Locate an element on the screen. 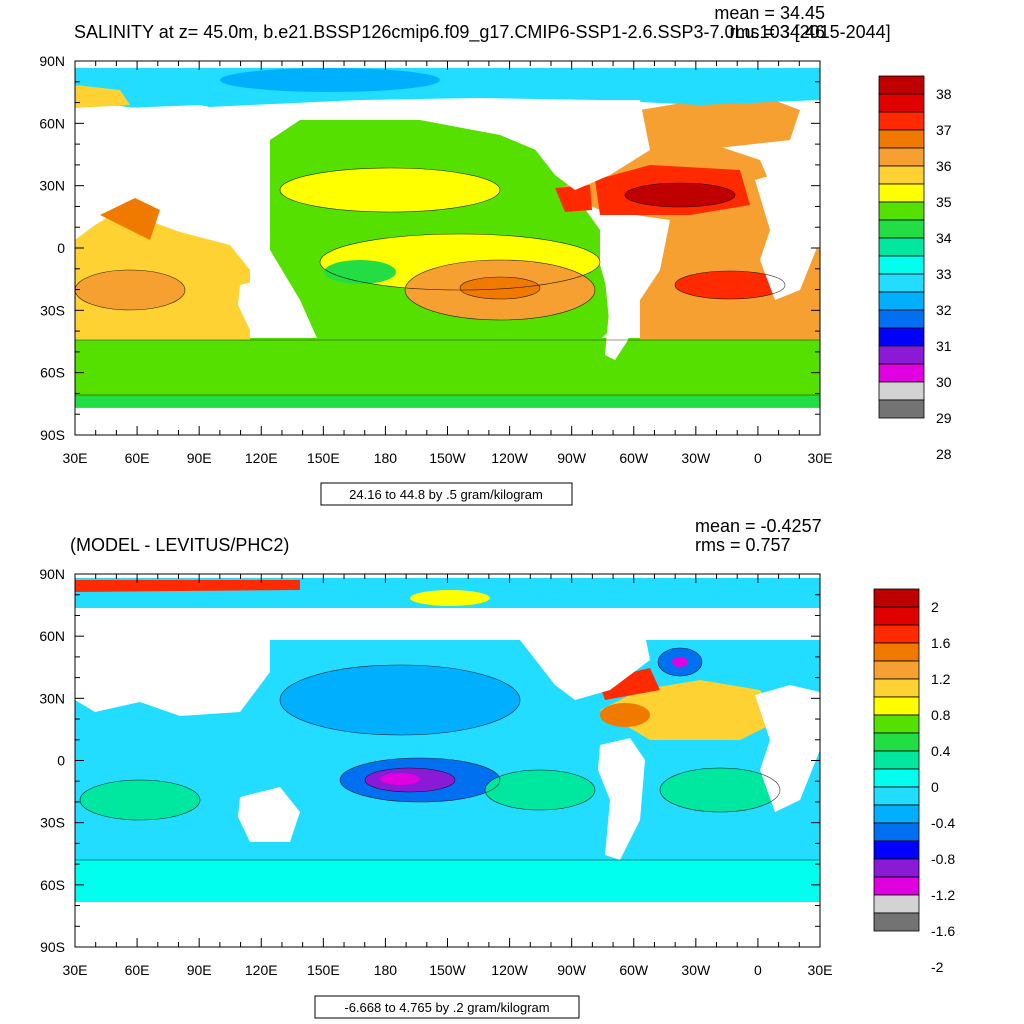 Image resolution: width=1024 pixels, height=1024 pixels. panel-2-info-box is located at coordinates (447, 1007).